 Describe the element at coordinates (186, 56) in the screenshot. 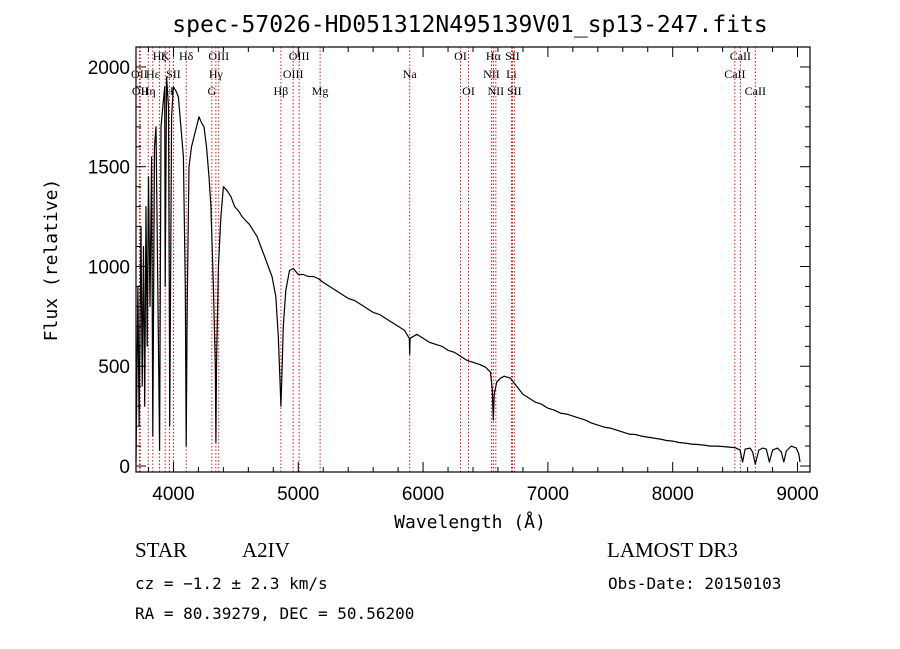

I see `line-marker-label: Hδ` at that location.